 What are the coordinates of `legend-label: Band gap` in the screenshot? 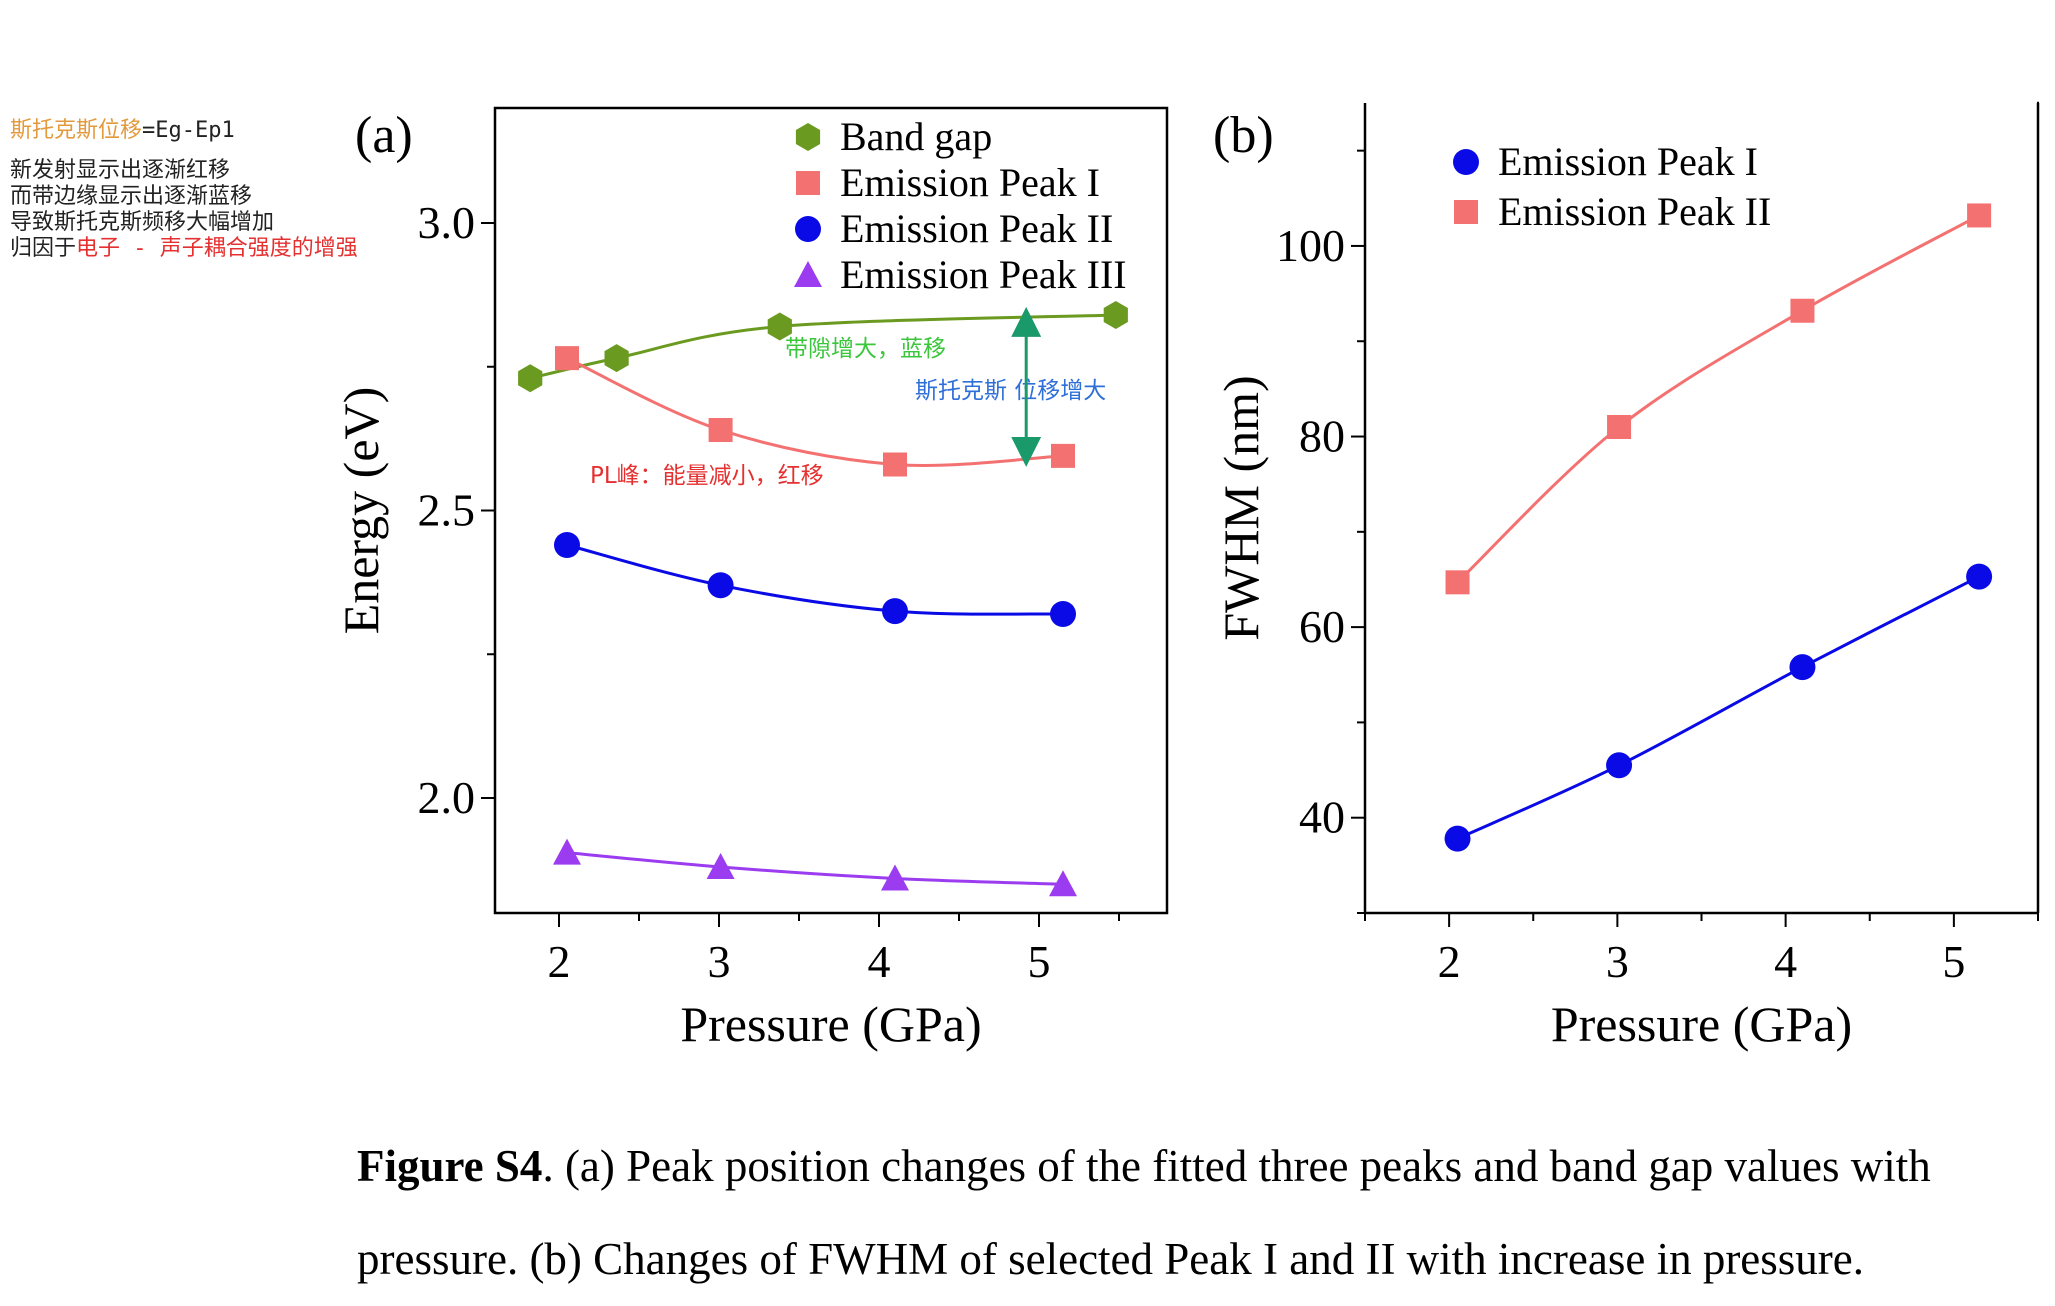 It's located at (916, 136).